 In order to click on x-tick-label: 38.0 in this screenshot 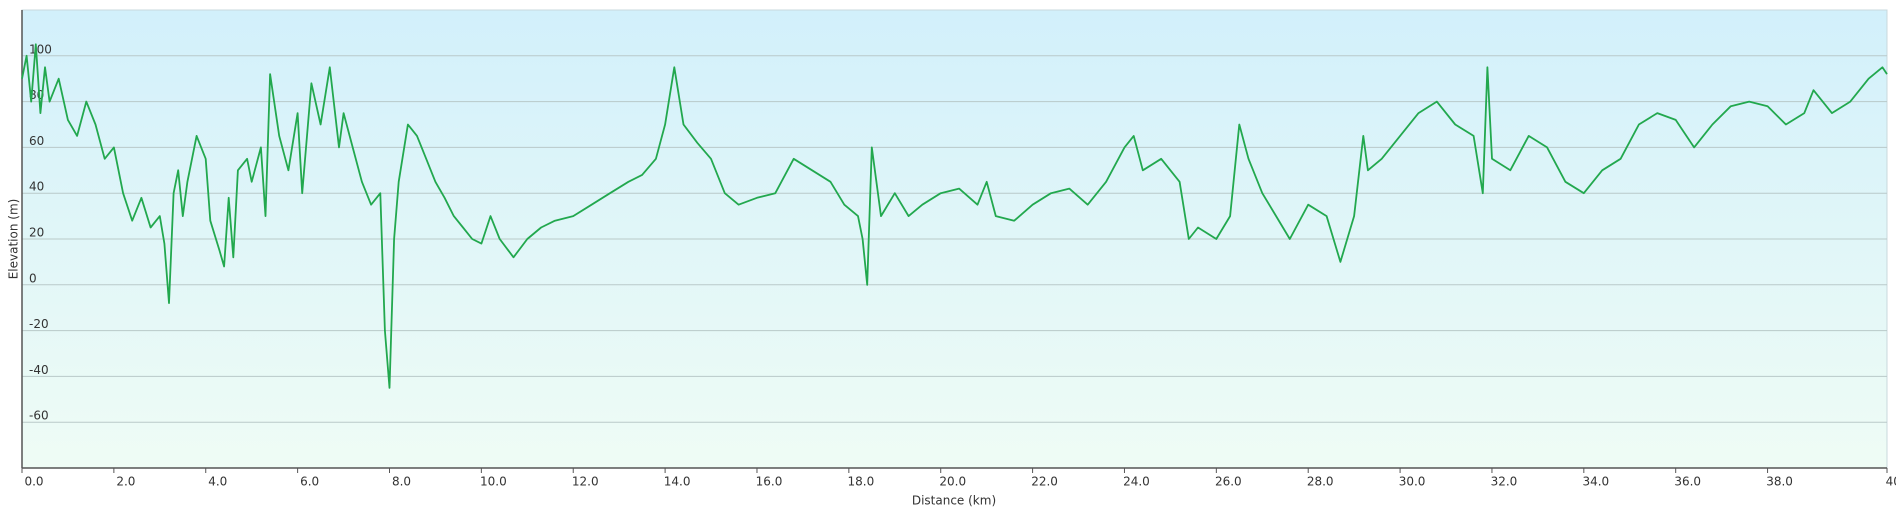, I will do `click(1779, 482)`.